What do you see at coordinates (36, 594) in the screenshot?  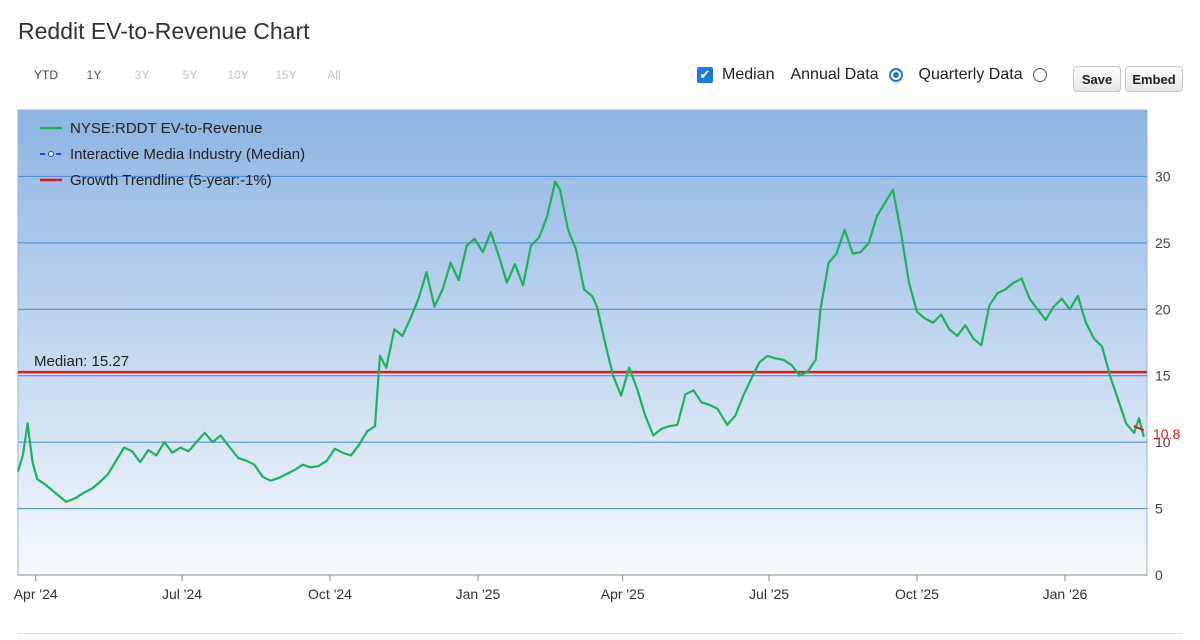 I see `x-tick-label: Apr '24` at bounding box center [36, 594].